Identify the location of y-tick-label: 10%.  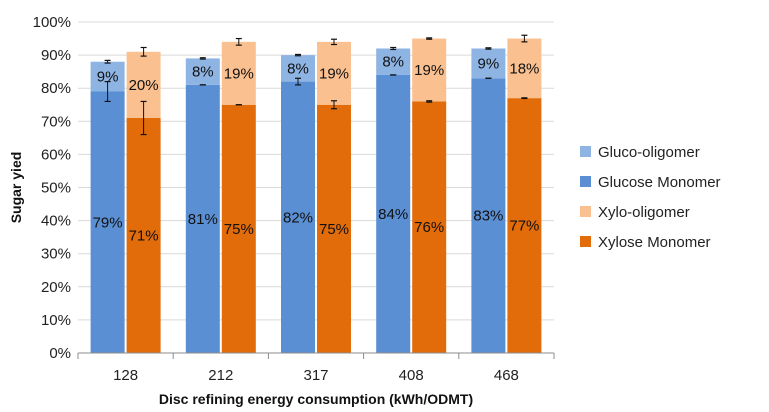
(56, 320).